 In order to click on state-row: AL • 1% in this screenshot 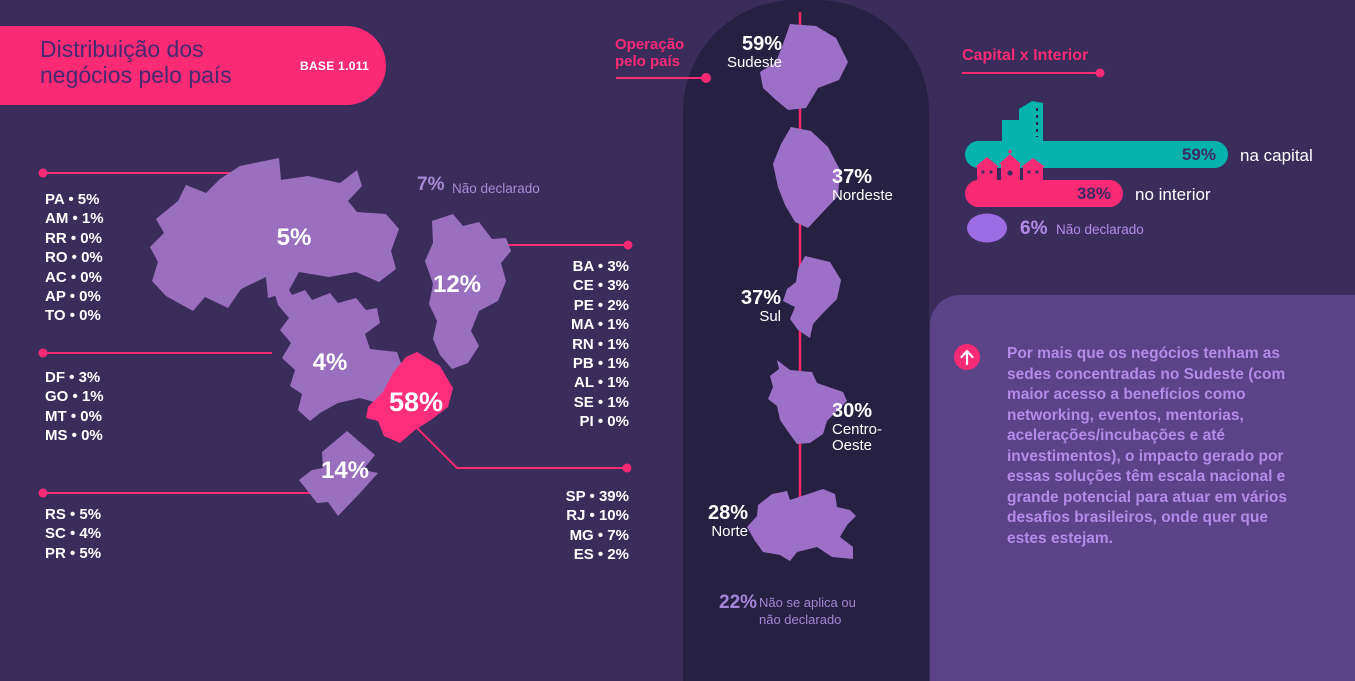, I will do `click(601, 383)`.